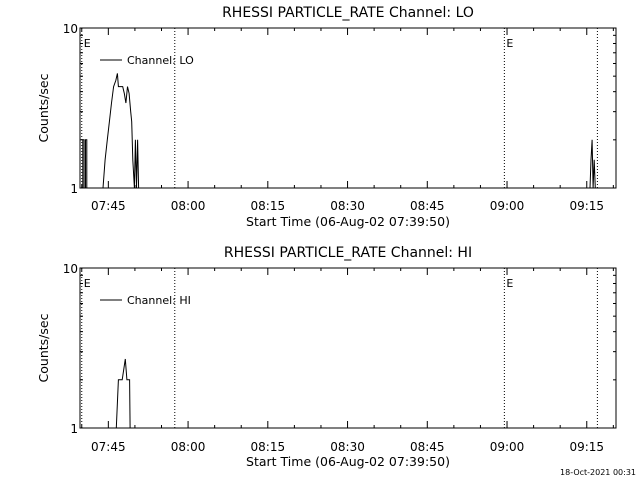  What do you see at coordinates (160, 60) in the screenshot?
I see `legend-label: Channel: LO` at bounding box center [160, 60].